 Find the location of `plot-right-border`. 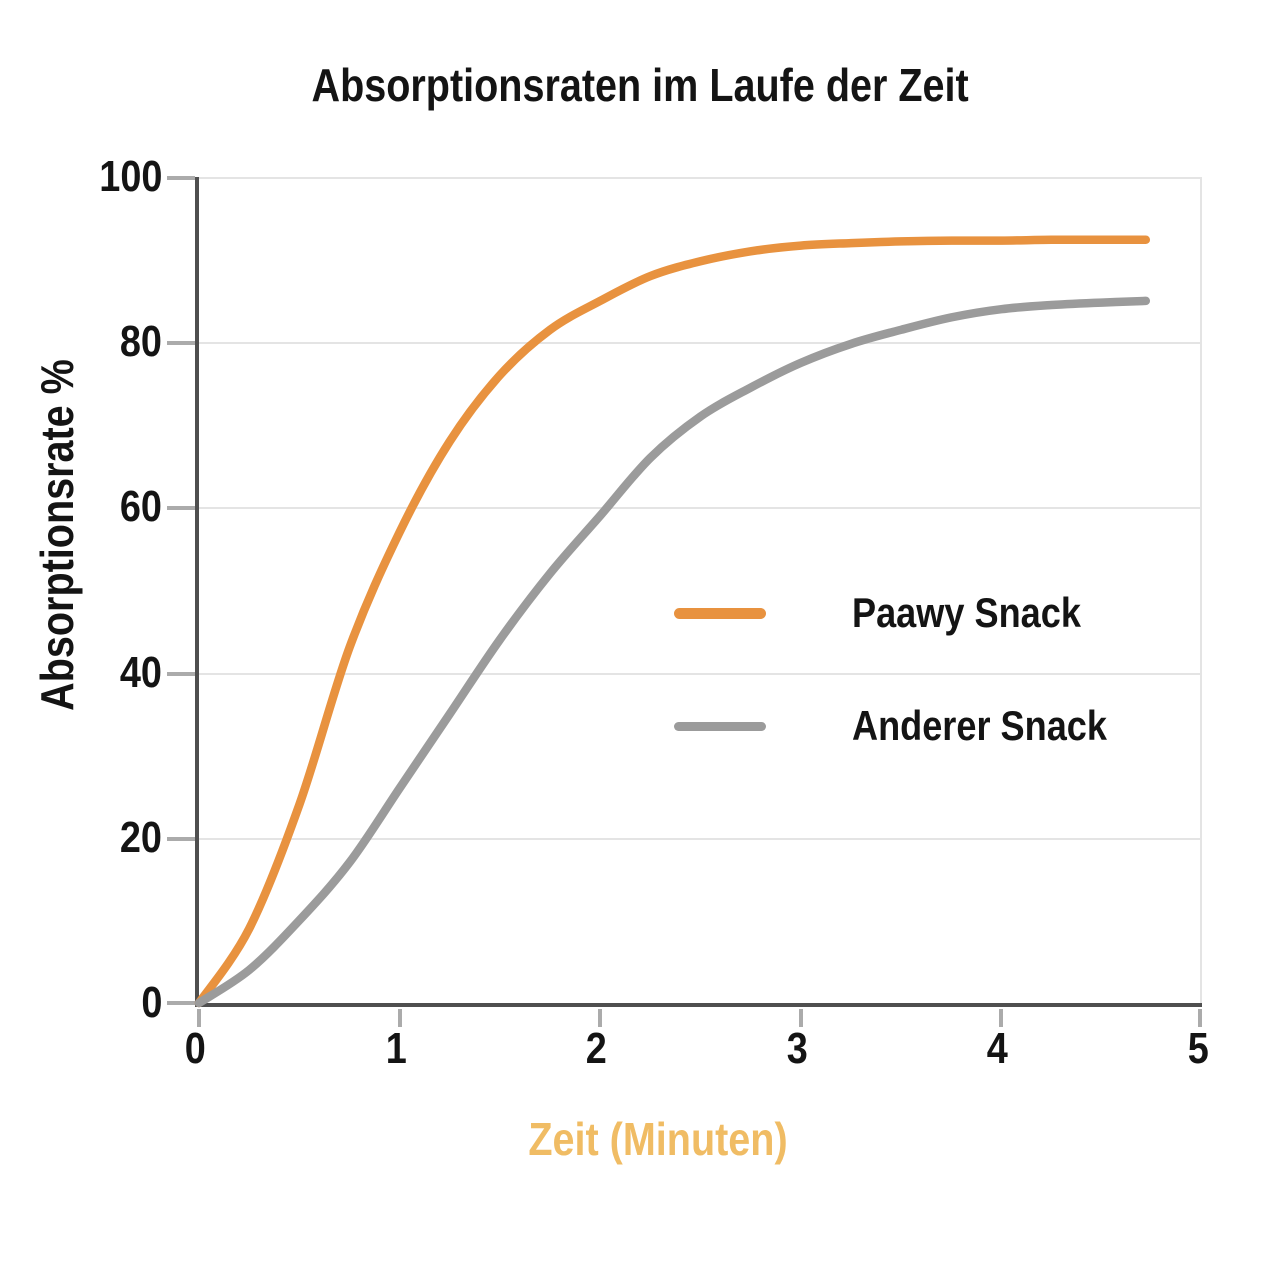

plot-right-border is located at coordinates (1201, 590).